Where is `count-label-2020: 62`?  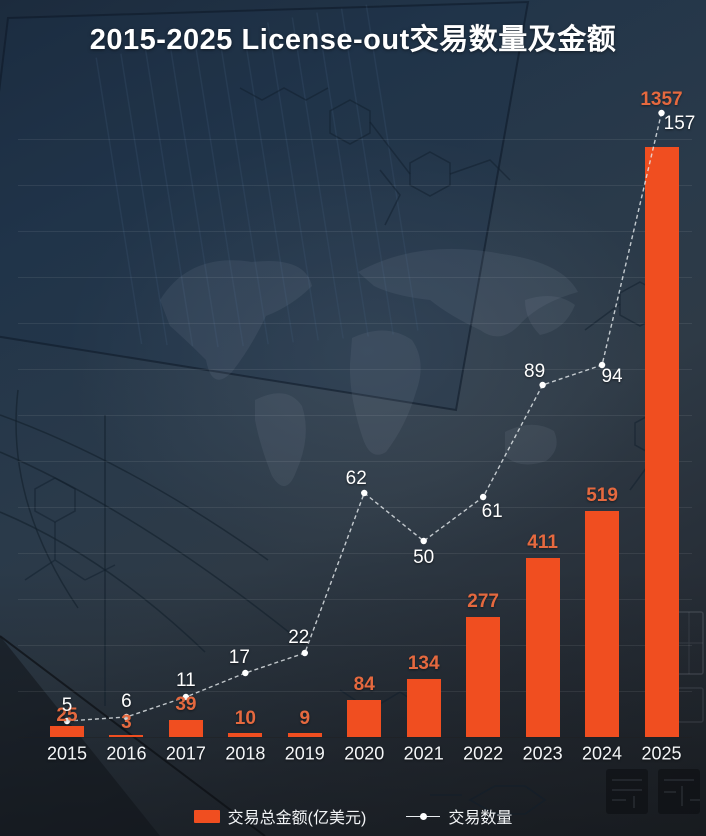 count-label-2020: 62 is located at coordinates (356, 478).